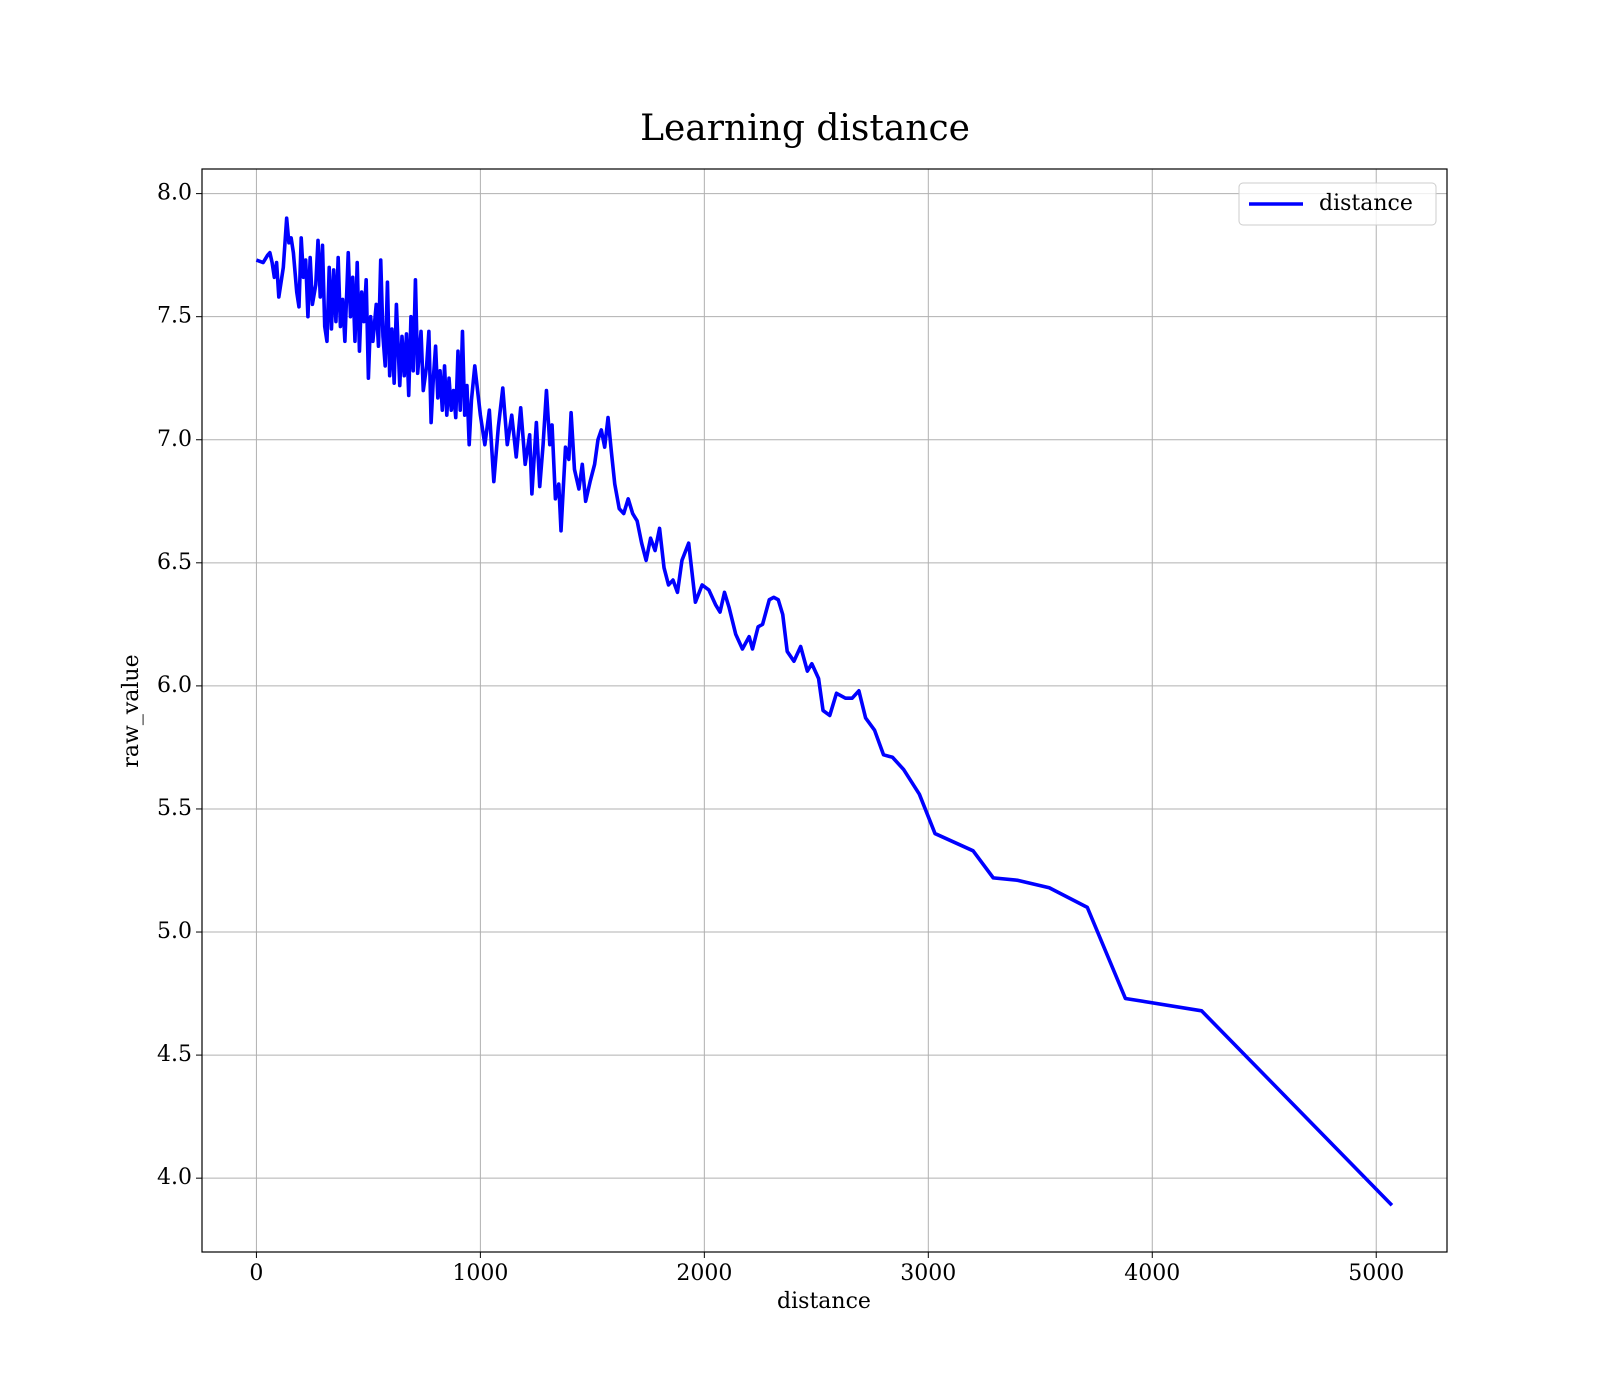 Image resolution: width=1600 pixels, height=1400 pixels. What do you see at coordinates (480, 1273) in the screenshot?
I see `x-tick-label: 1000` at bounding box center [480, 1273].